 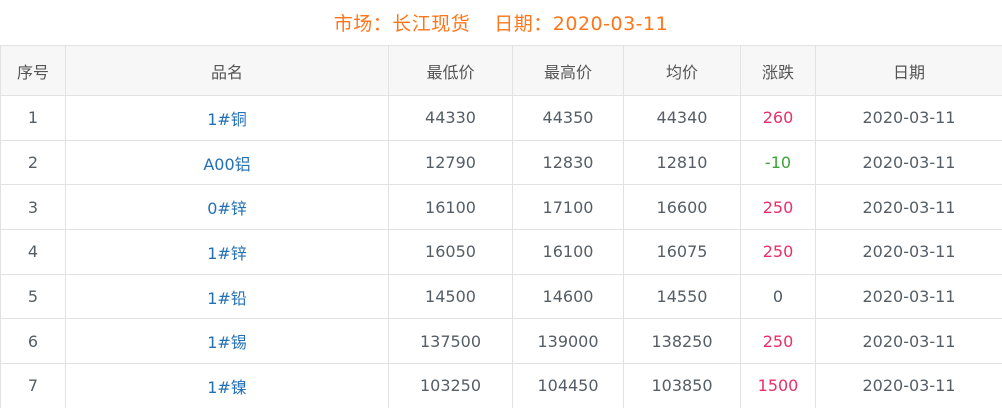 I want to click on product-link: 1#铅, so click(x=227, y=298).